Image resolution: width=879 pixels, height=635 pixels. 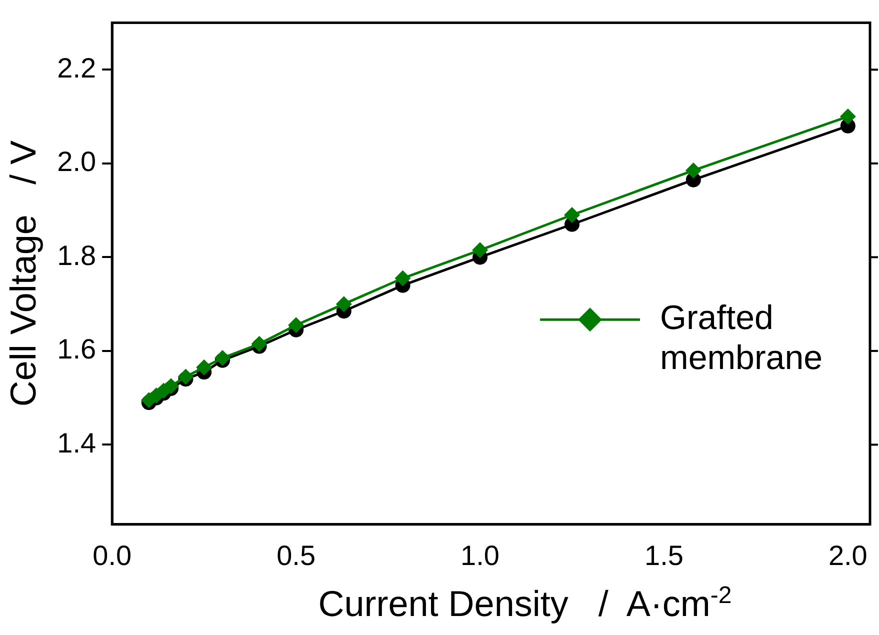 What do you see at coordinates (76, 162) in the screenshot?
I see `y-tick-label: 2.0` at bounding box center [76, 162].